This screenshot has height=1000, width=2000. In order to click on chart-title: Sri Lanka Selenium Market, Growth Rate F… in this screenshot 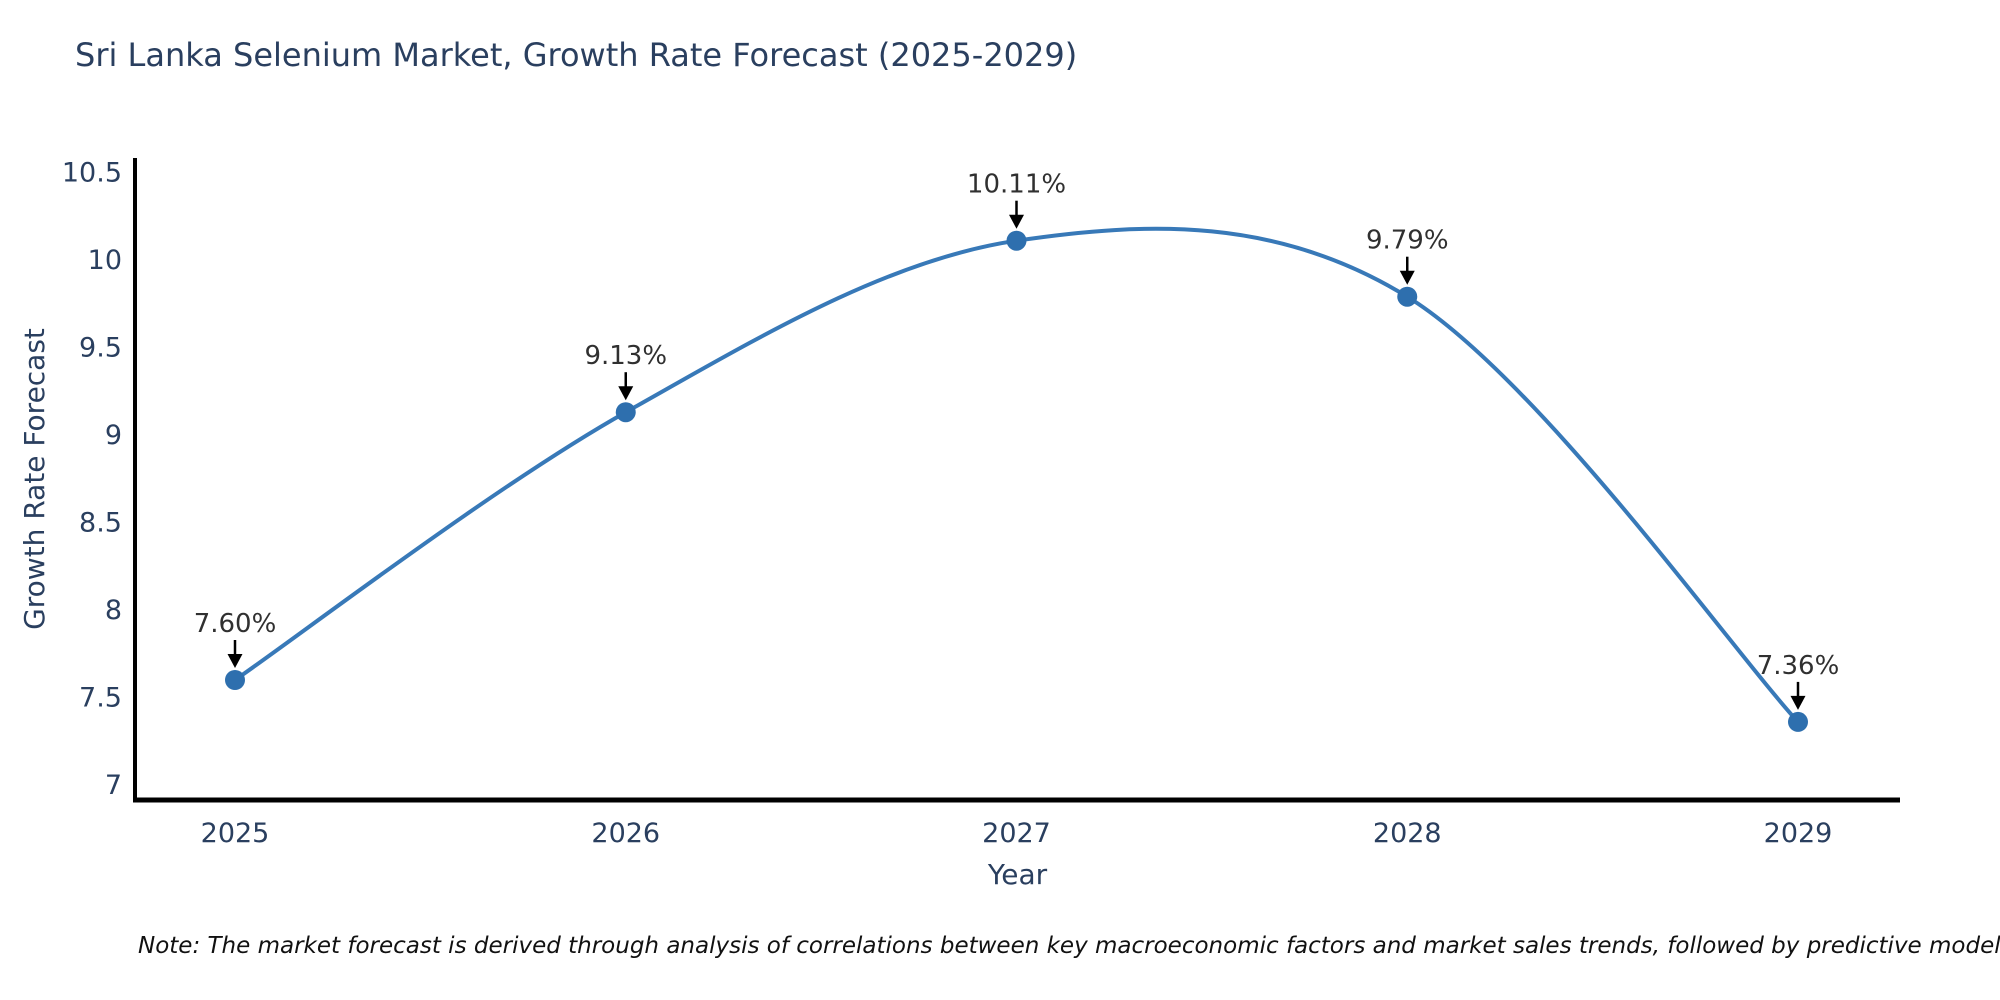, I will do `click(576, 55)`.